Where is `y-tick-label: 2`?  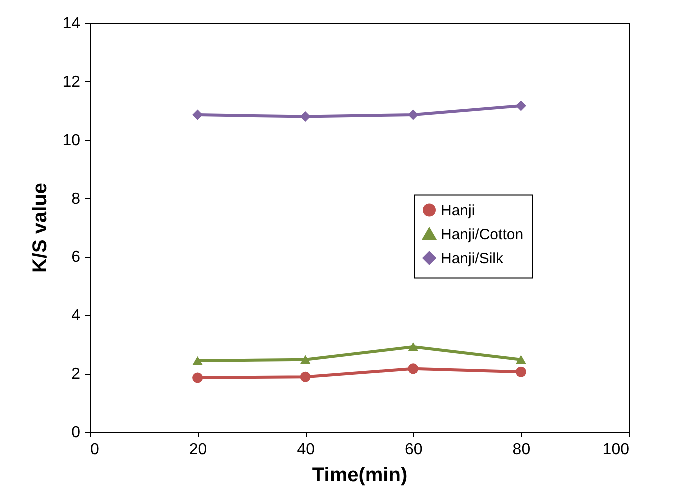 y-tick-label: 2 is located at coordinates (76, 375).